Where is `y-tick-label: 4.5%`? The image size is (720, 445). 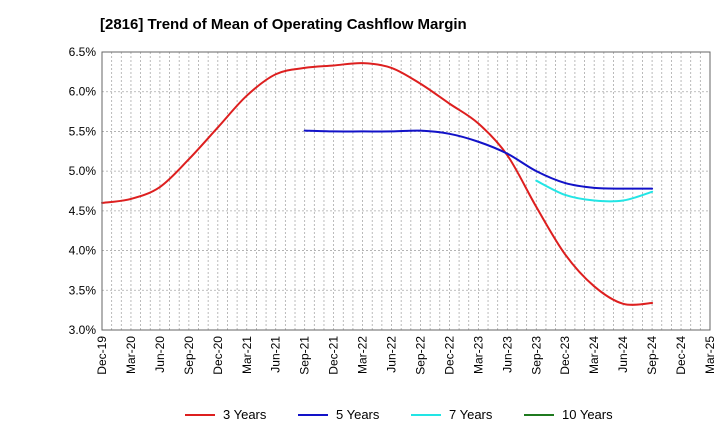
y-tick-label: 4.5% is located at coordinates (83, 211).